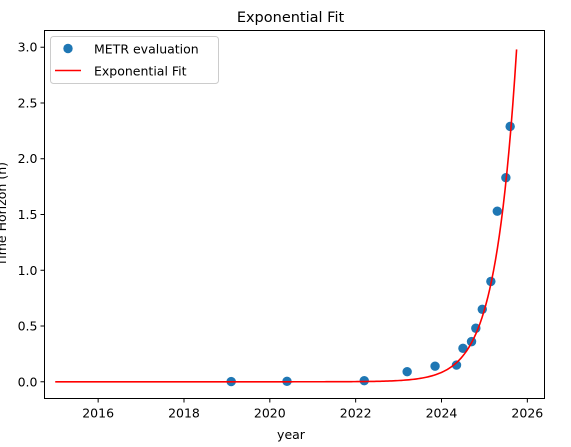 This screenshot has width=571, height=447. What do you see at coordinates (28, 270) in the screenshot?
I see `y-tick-label: 1.0` at bounding box center [28, 270].